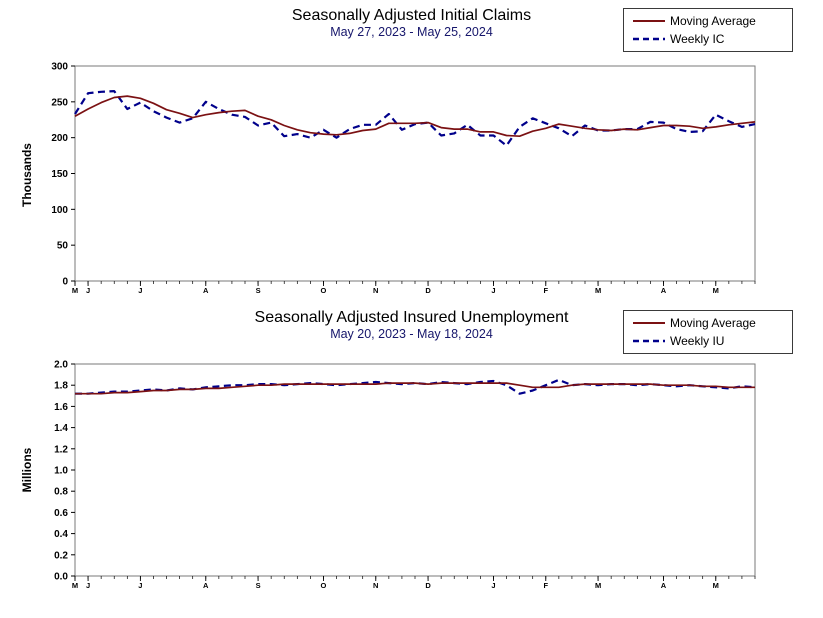 This screenshot has height=618, width=823. What do you see at coordinates (61, 449) in the screenshot?
I see `y-tick-label: 1.2` at bounding box center [61, 449].